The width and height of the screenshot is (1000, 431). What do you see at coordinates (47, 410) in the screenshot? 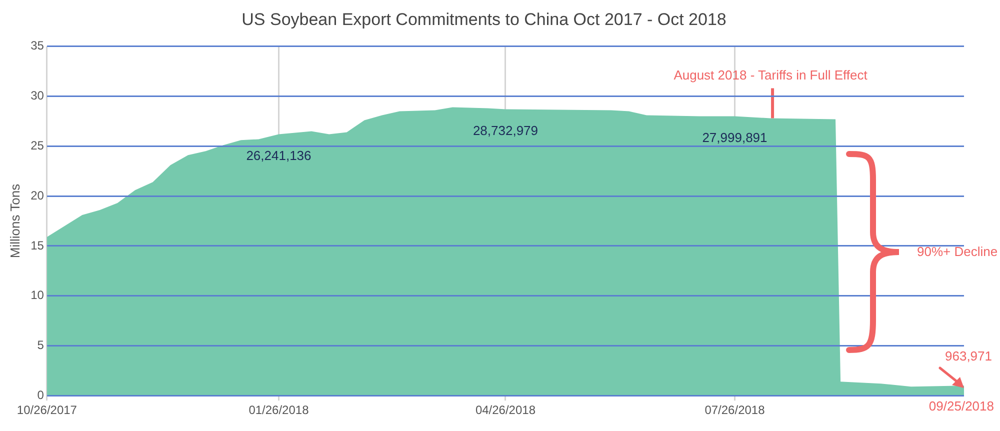
I see `x-tick-label: 10/26/2017` at bounding box center [47, 410].